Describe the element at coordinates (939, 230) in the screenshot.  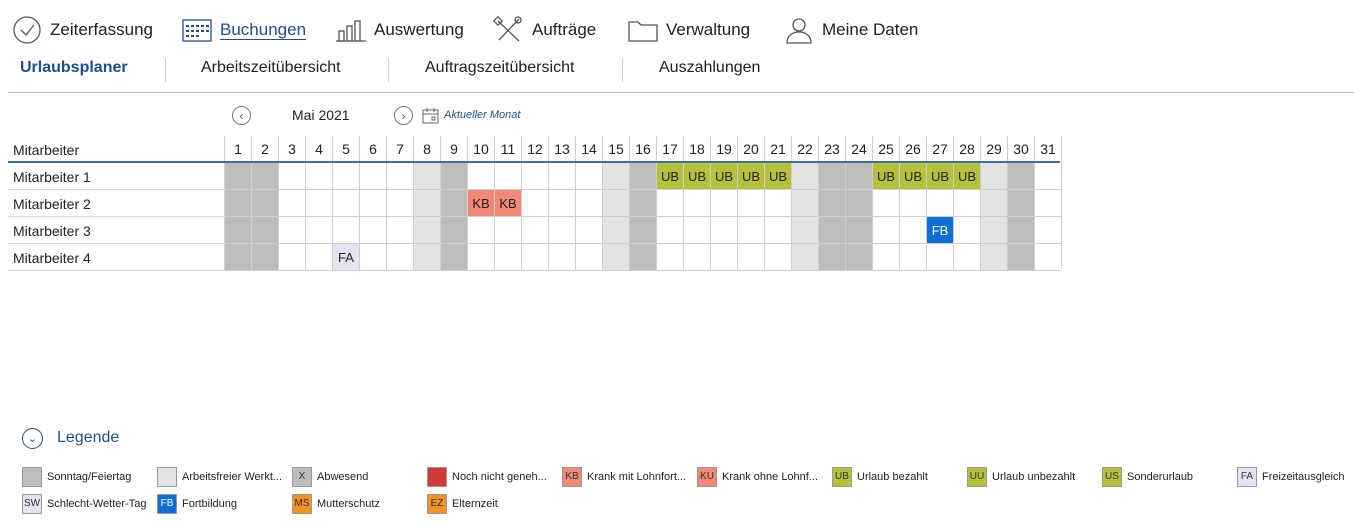
I see `day-cell-entry: FB` at that location.